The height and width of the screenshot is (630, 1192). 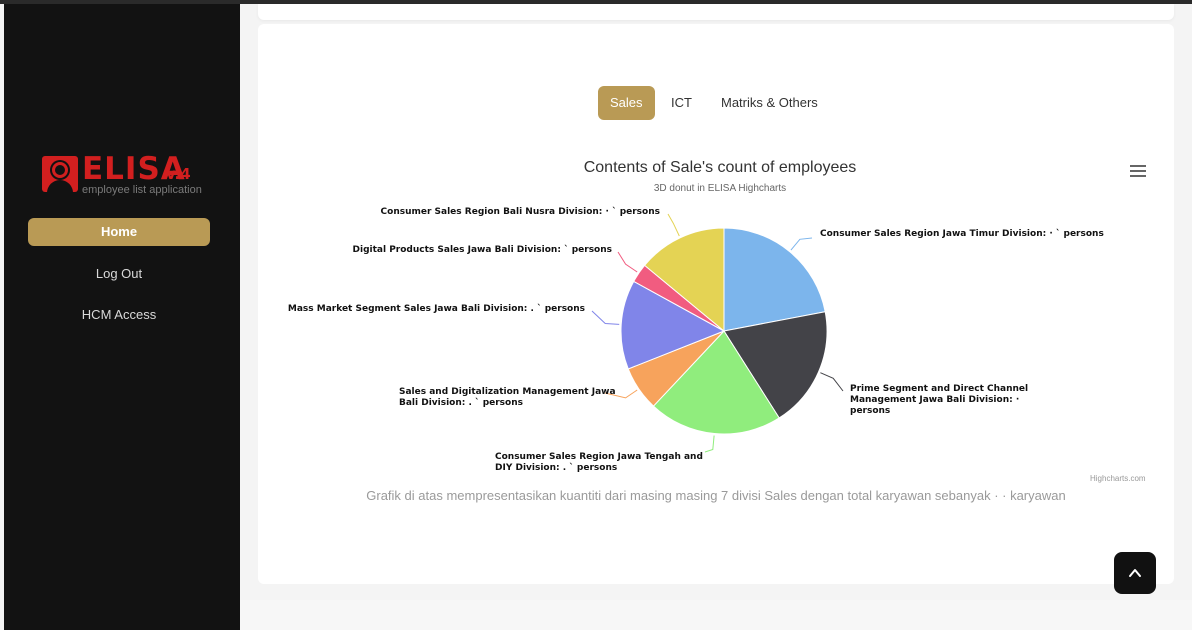 I want to click on logo-version: v.4, so click(x=178, y=174).